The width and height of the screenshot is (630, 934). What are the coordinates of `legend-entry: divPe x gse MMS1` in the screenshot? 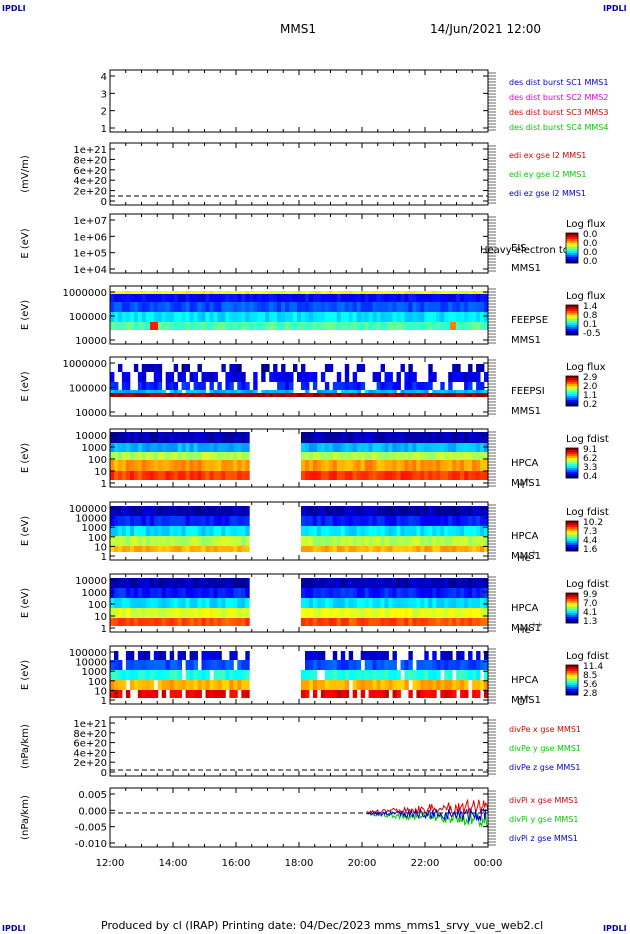 It's located at (545, 729).